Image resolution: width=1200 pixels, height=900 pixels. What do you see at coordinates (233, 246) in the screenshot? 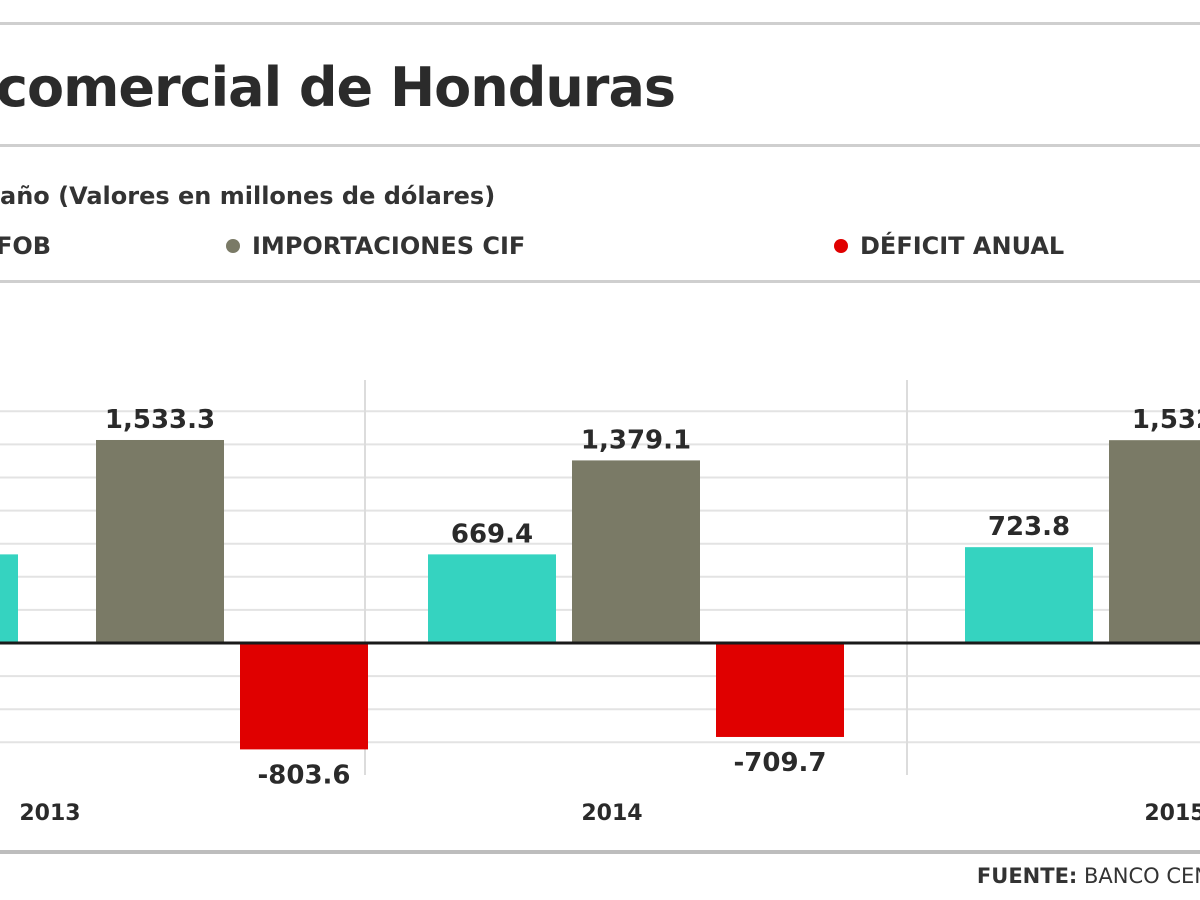
I see `legend-imports-dot` at bounding box center [233, 246].